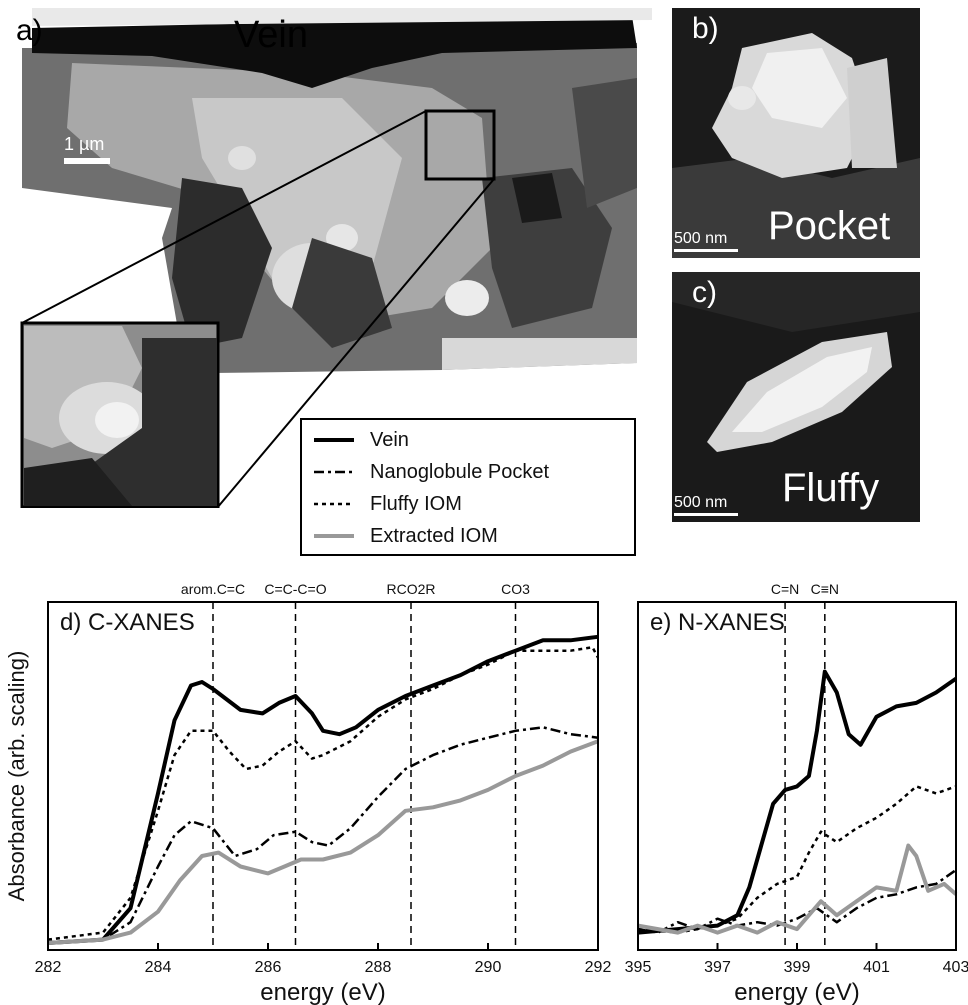 This screenshot has width=968, height=1005. Describe the element at coordinates (389, 439) in the screenshot. I see `legend-label: Vein` at that location.